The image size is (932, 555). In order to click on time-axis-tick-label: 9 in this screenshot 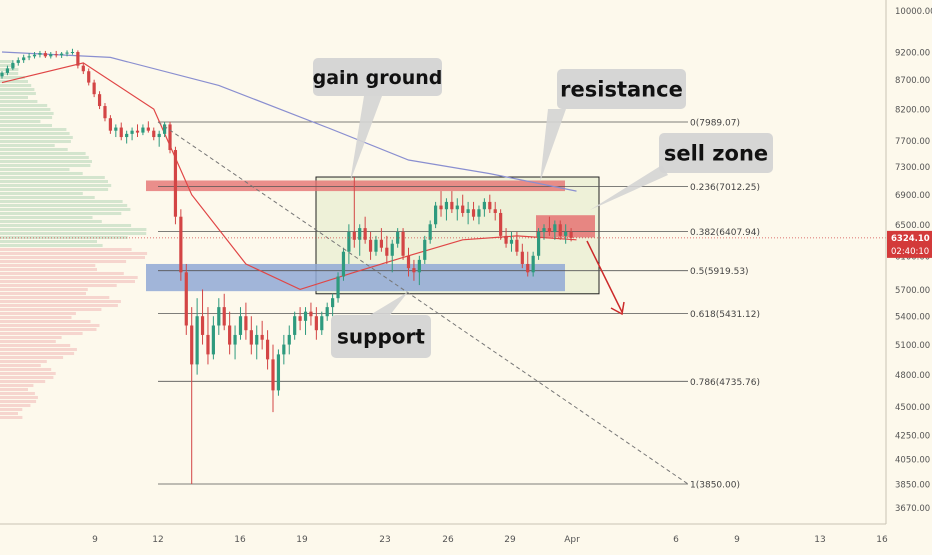, I will do `click(95, 540)`.